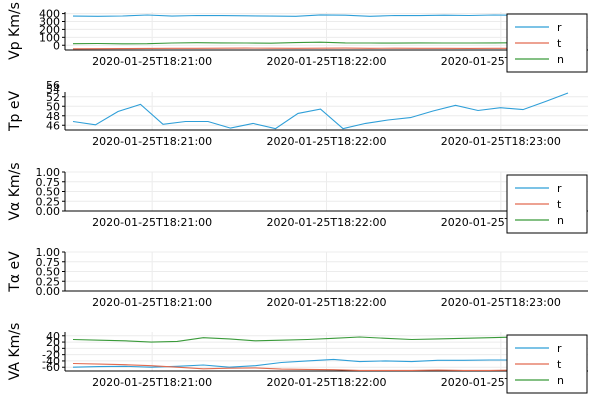 The height and width of the screenshot is (400, 600). Describe the element at coordinates (15, 352) in the screenshot. I see `y-axis-label: VA Km/s` at that location.